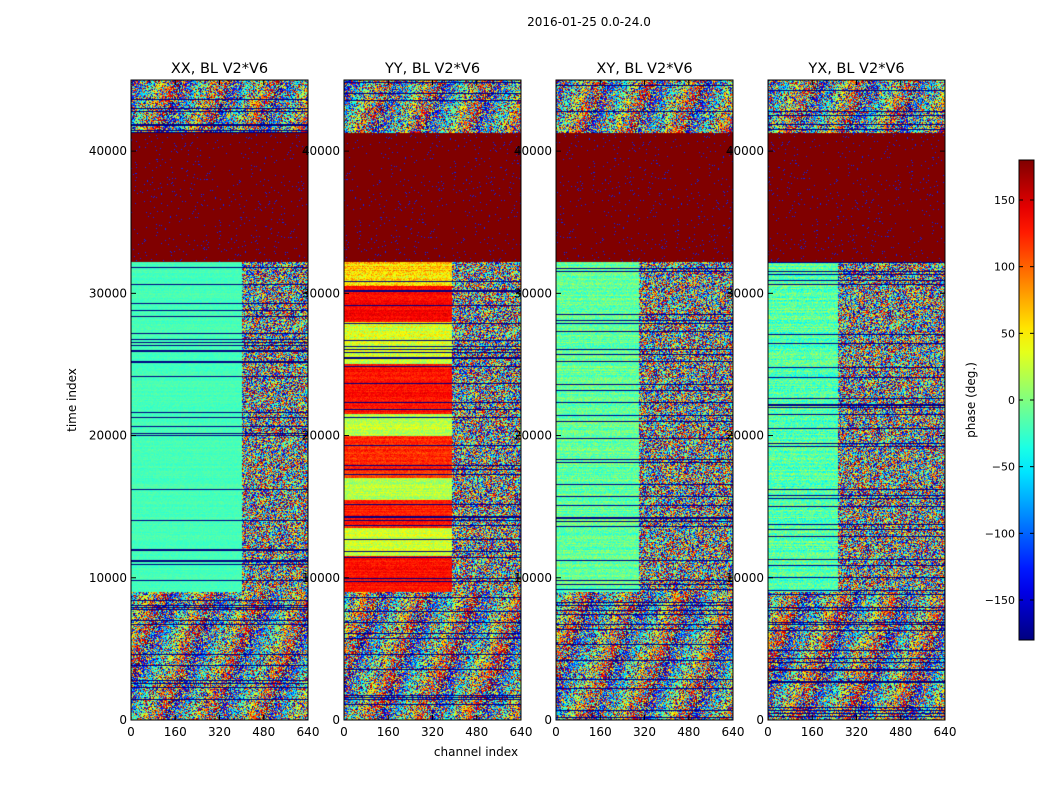 Image resolution: width=1050 pixels, height=800 pixels. I want to click on y-tick-label-0-1: 10000, so click(108, 578).